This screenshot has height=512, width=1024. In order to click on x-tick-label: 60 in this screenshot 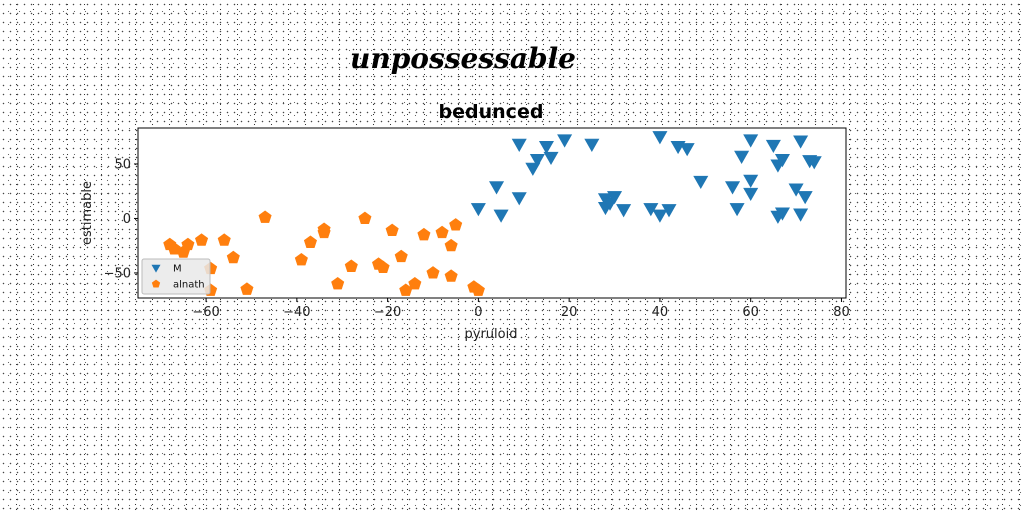, I will do `click(750, 312)`.